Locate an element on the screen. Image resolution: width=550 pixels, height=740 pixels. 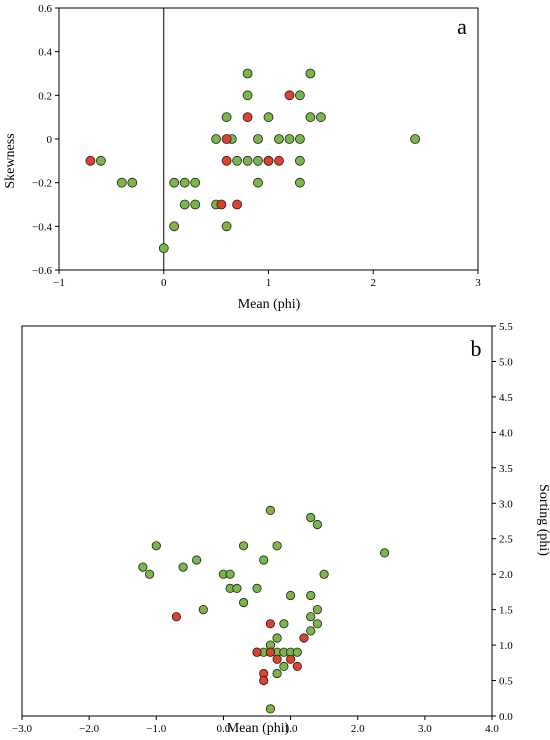
panel-b-y-axis-title: Sorting (phi) is located at coordinates (543, 520).